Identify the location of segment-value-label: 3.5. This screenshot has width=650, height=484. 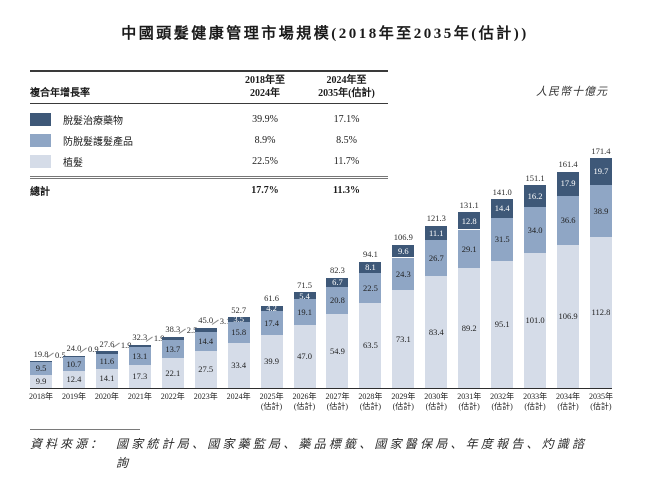
(238, 319).